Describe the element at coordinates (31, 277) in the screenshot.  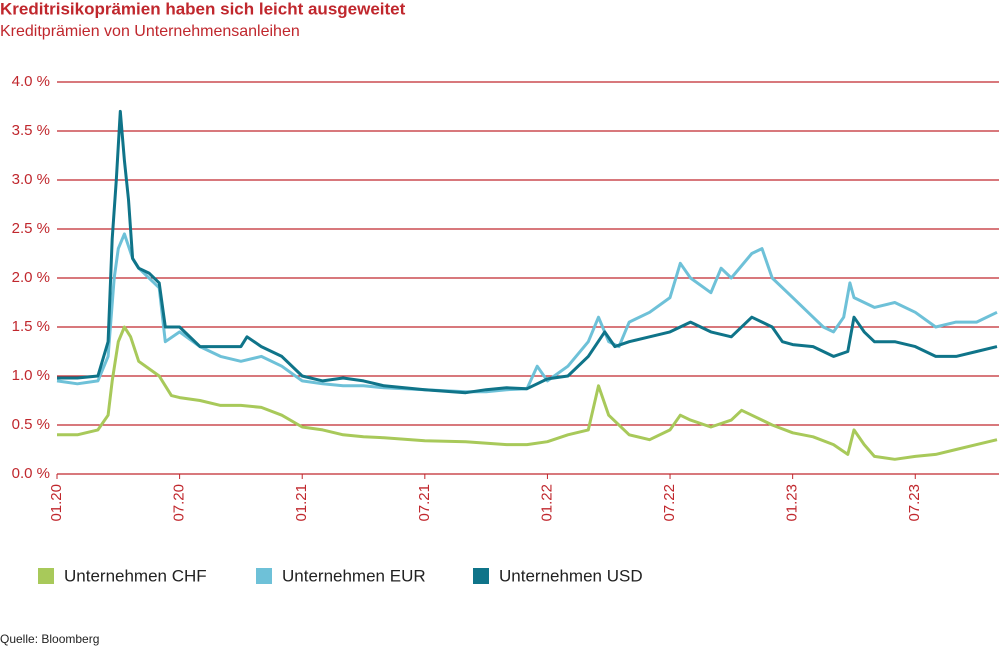
I see `y-tick-label: 2.0 %` at that location.